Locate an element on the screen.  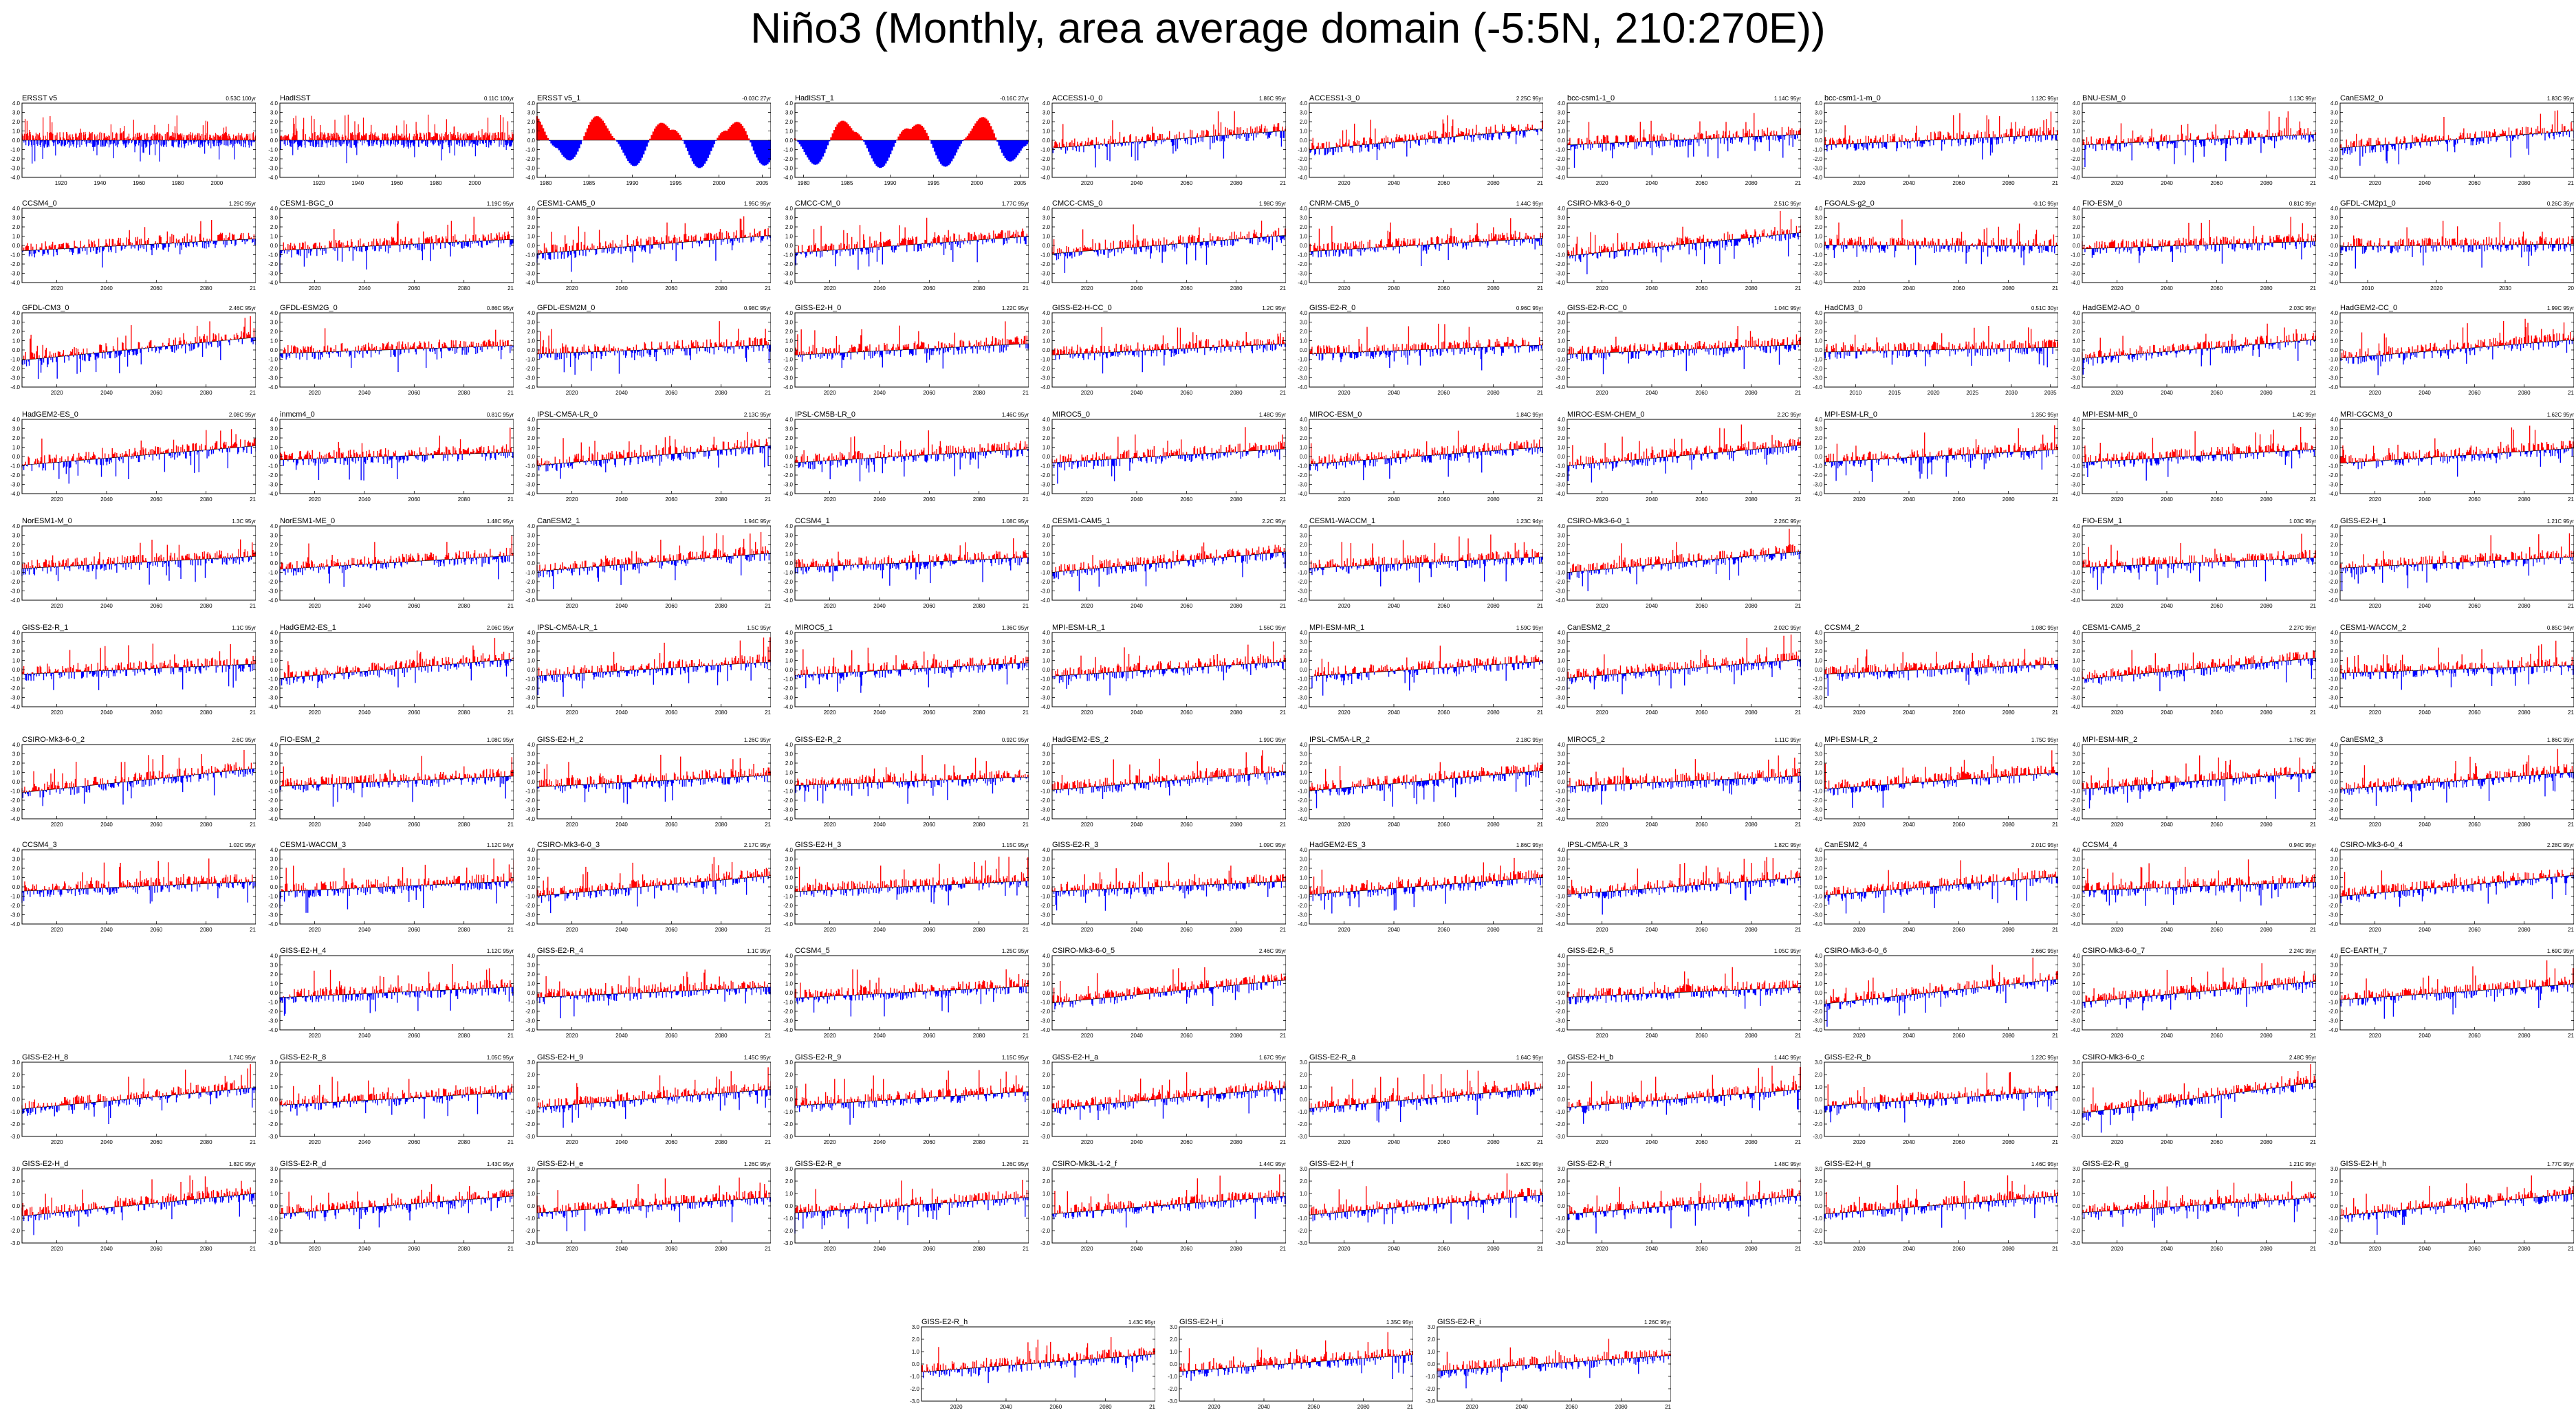
panel-title: GISS-E2-R_d is located at coordinates (303, 1164).